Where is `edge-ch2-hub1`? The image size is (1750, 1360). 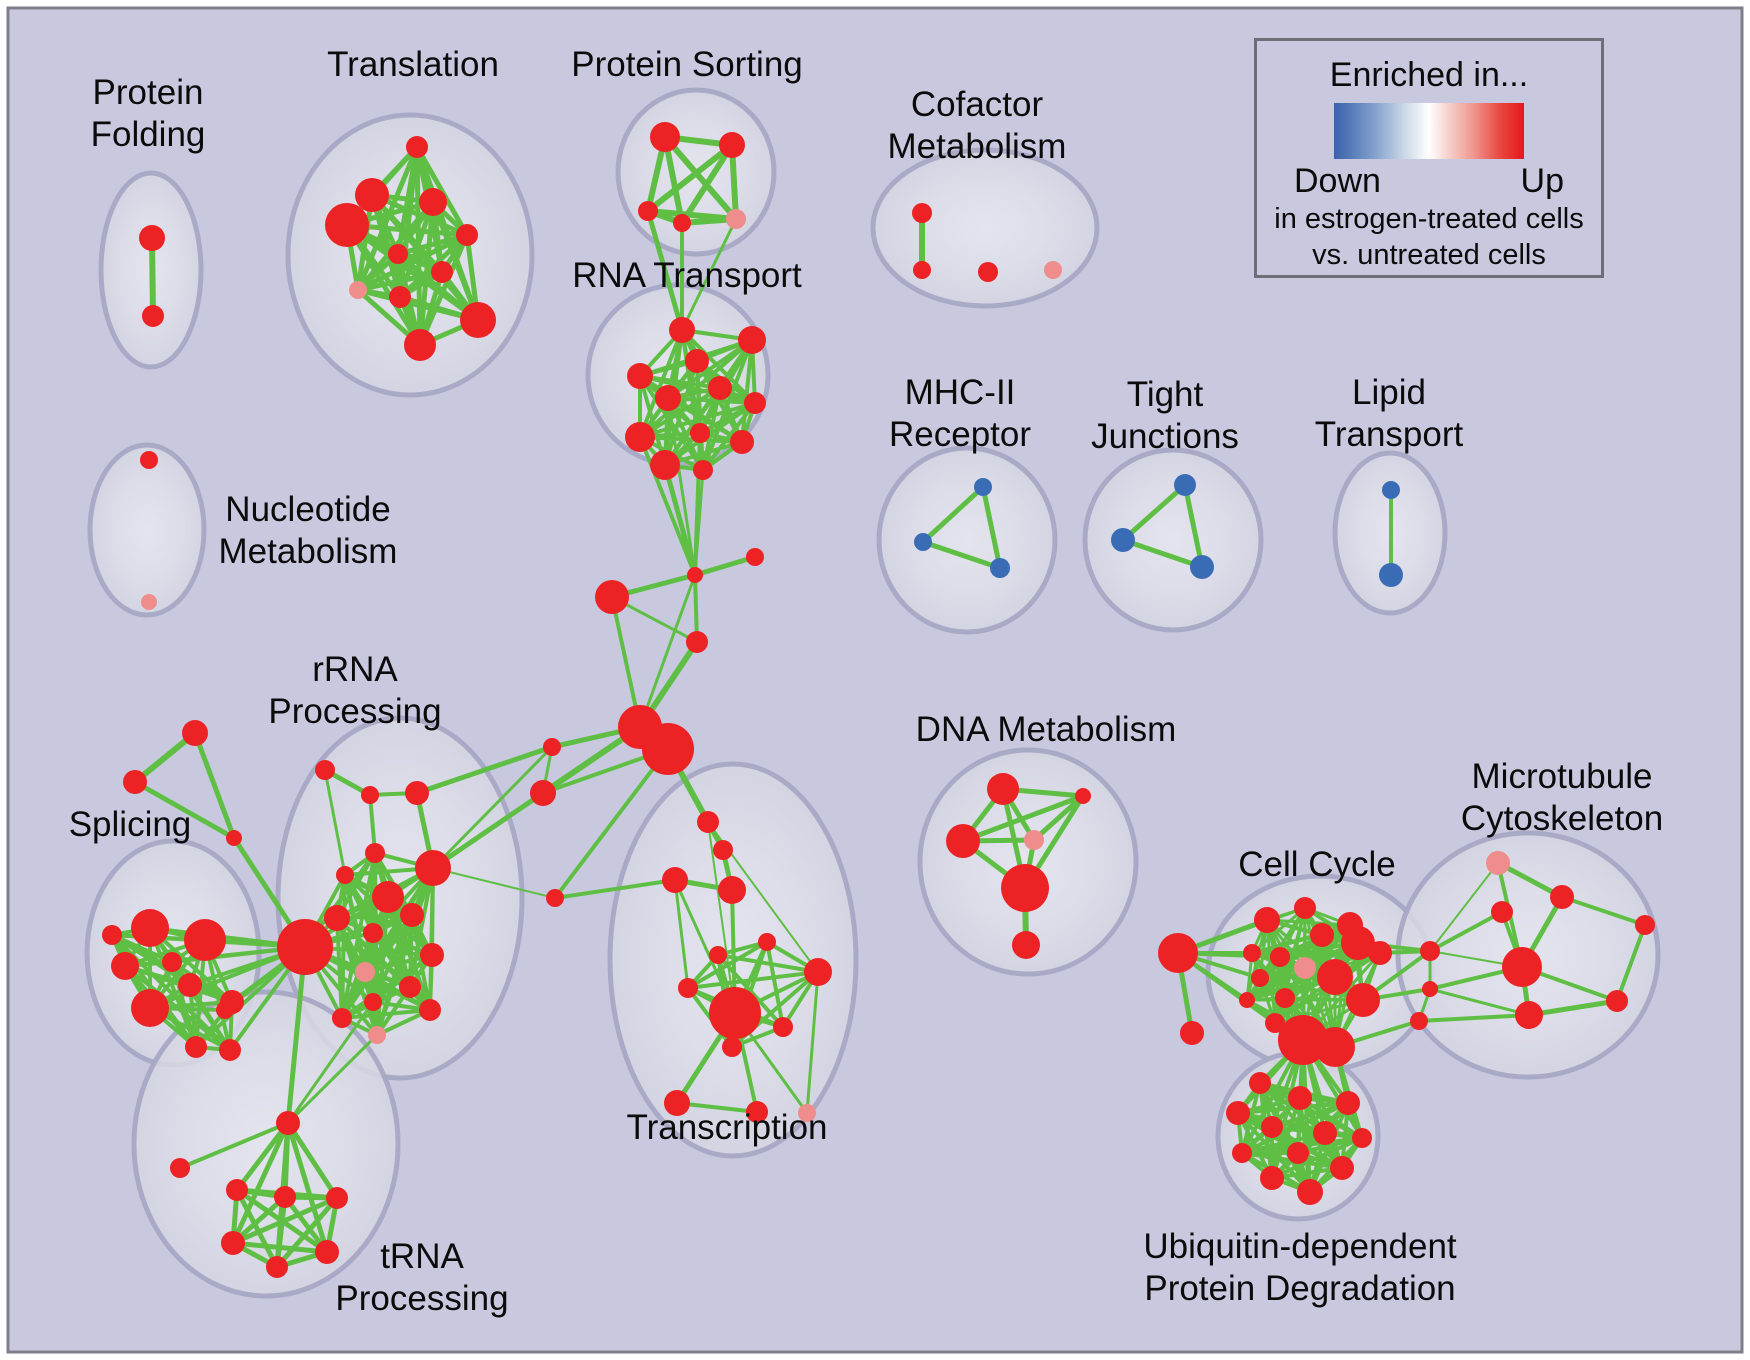 edge-ch2-hub1 is located at coordinates (626, 662).